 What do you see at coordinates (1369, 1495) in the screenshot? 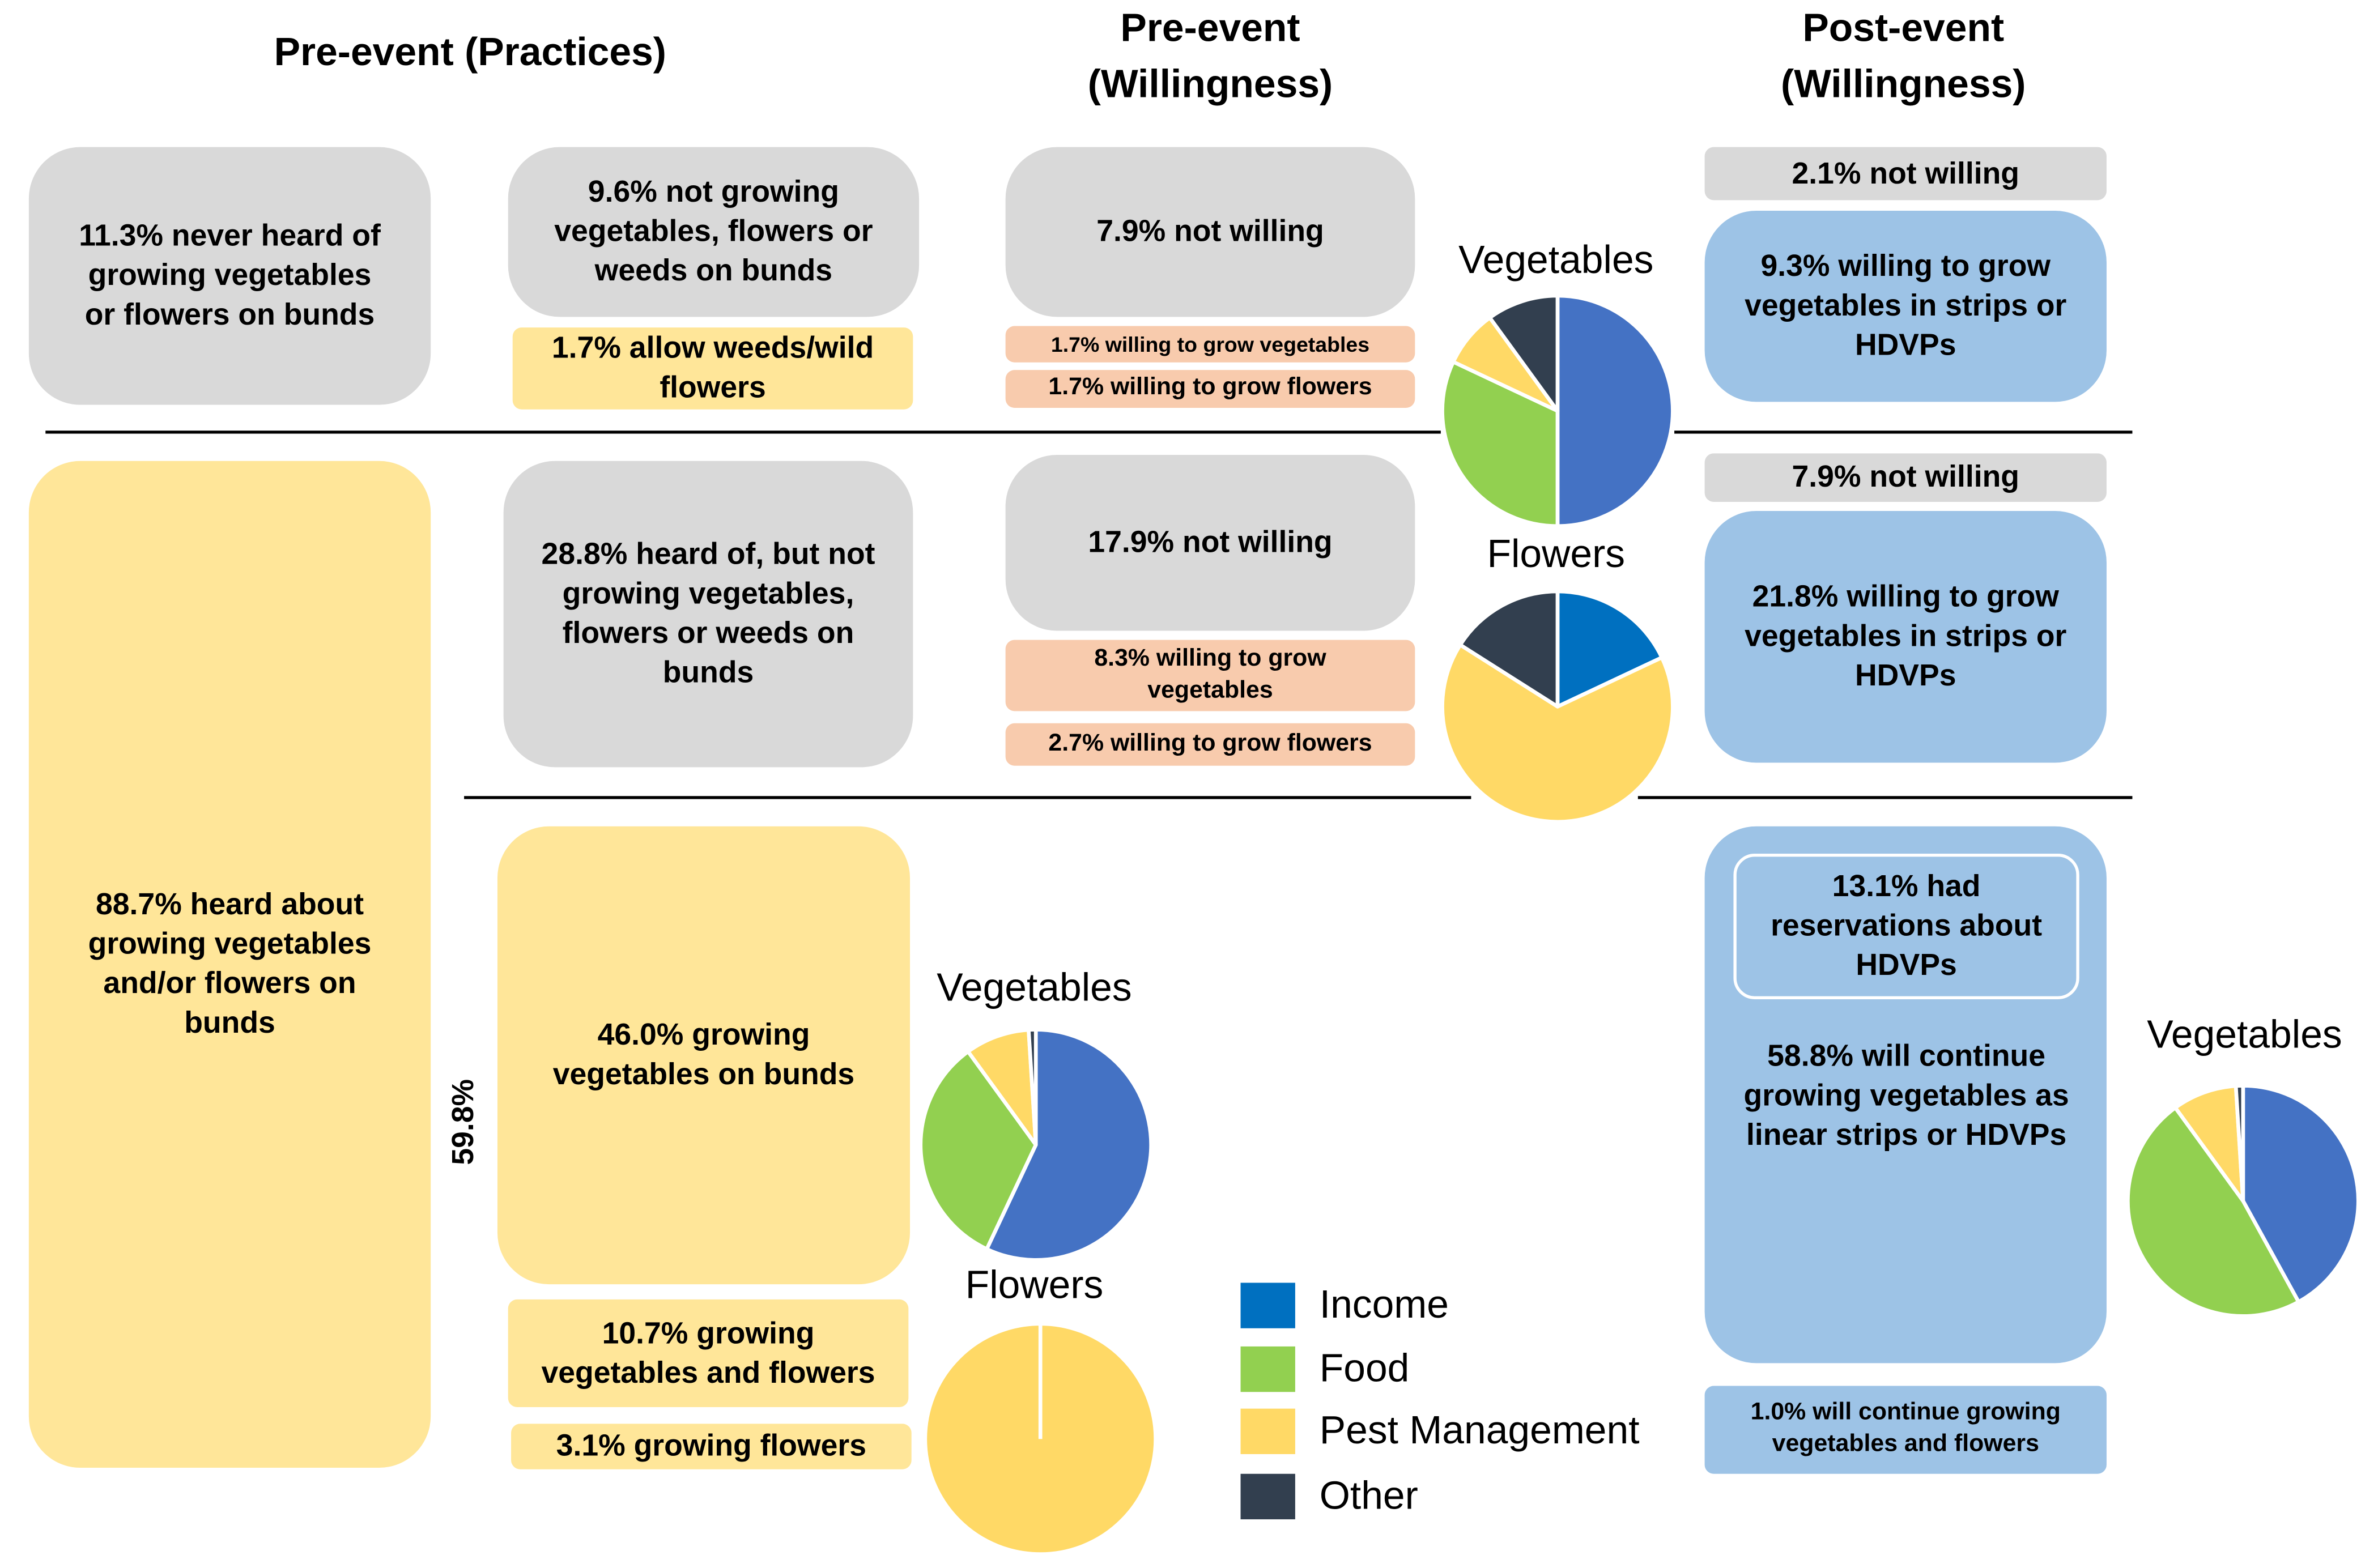
I see `legend-label-other: Other` at bounding box center [1369, 1495].